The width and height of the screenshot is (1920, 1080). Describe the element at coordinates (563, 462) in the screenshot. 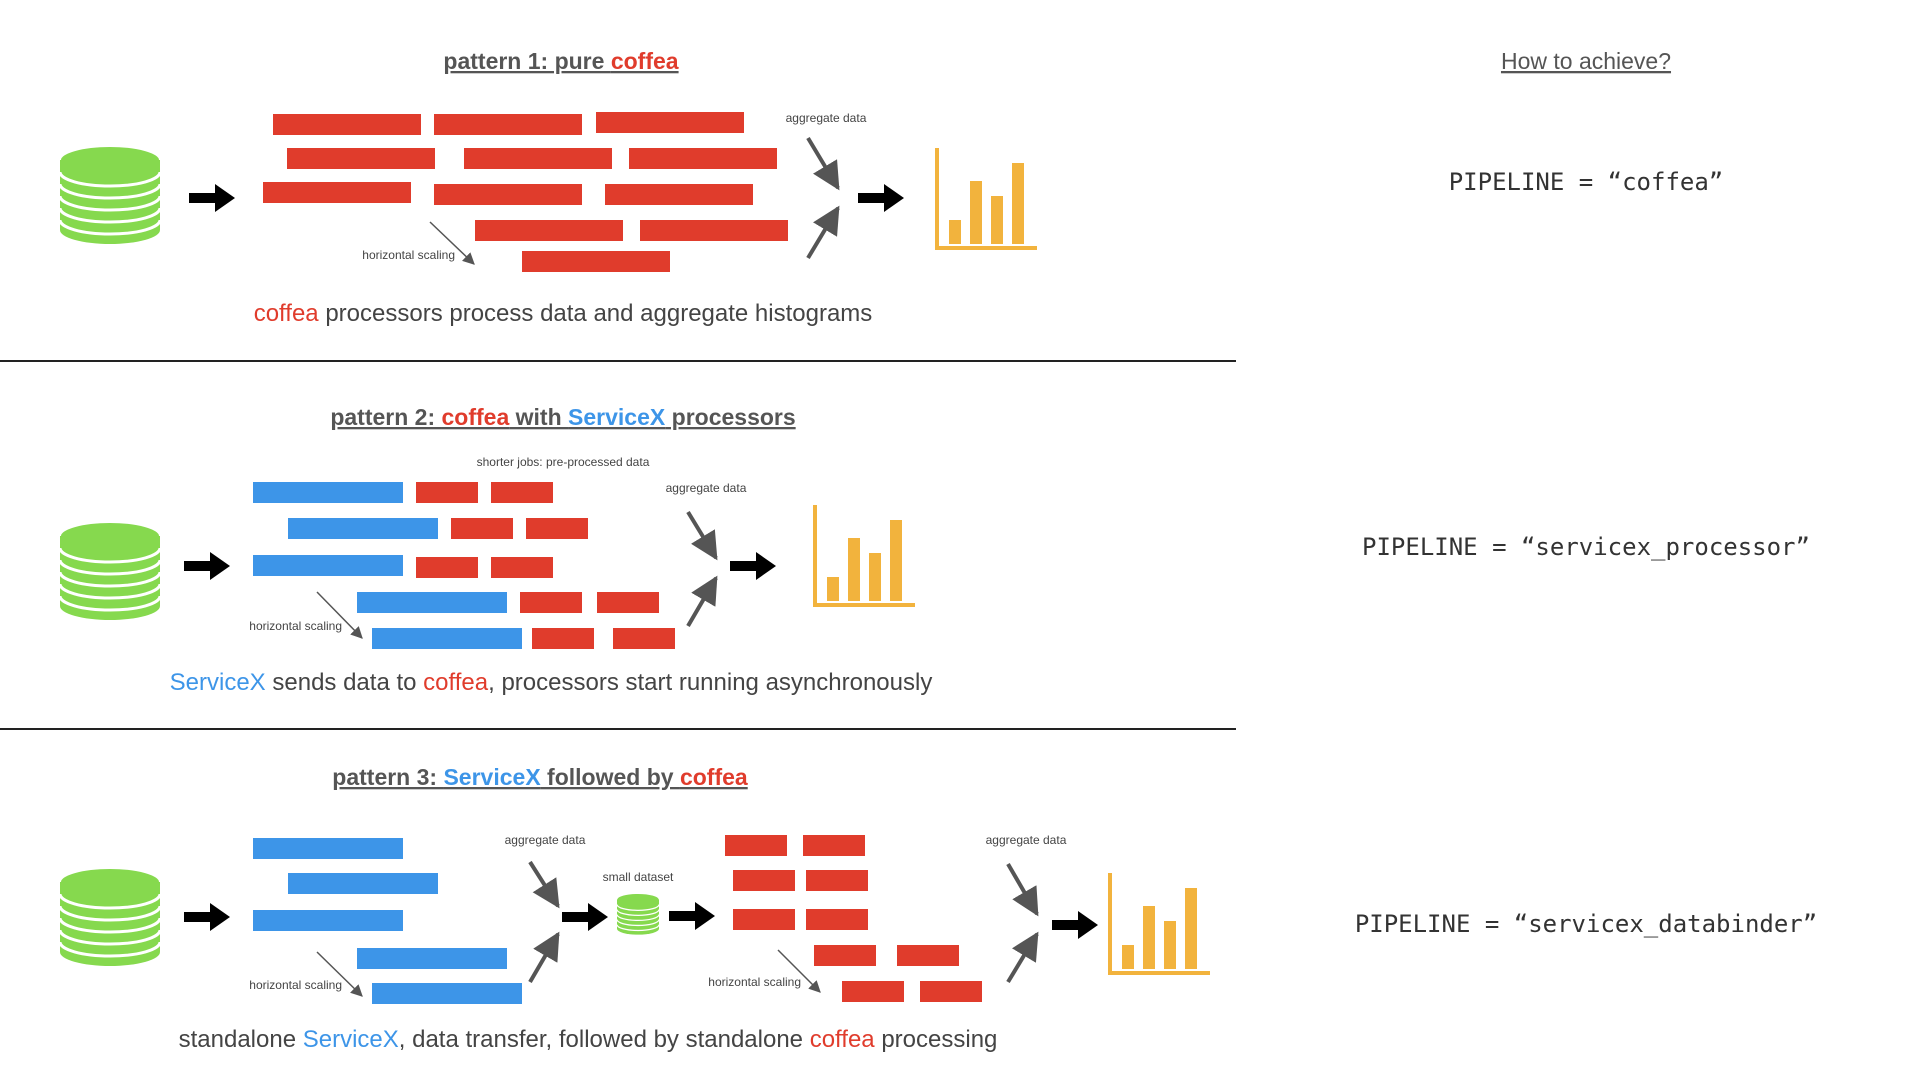

I see `shorter-jobs-label: shorter jobs: pre-processed data` at that location.